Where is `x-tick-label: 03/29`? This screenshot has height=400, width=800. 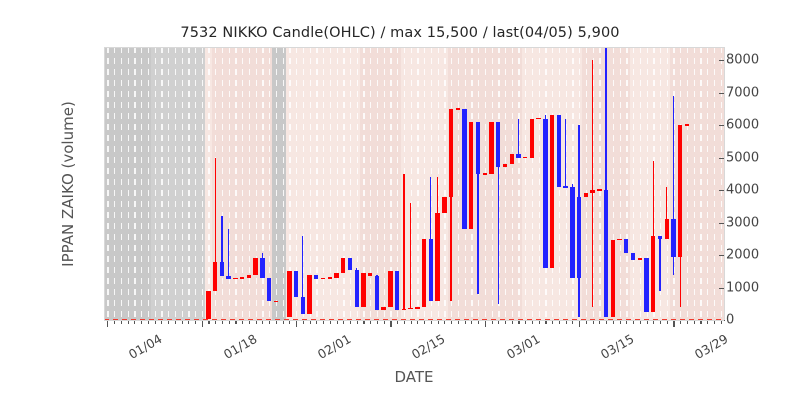
x-tick-label: 03/29 is located at coordinates (711, 347).